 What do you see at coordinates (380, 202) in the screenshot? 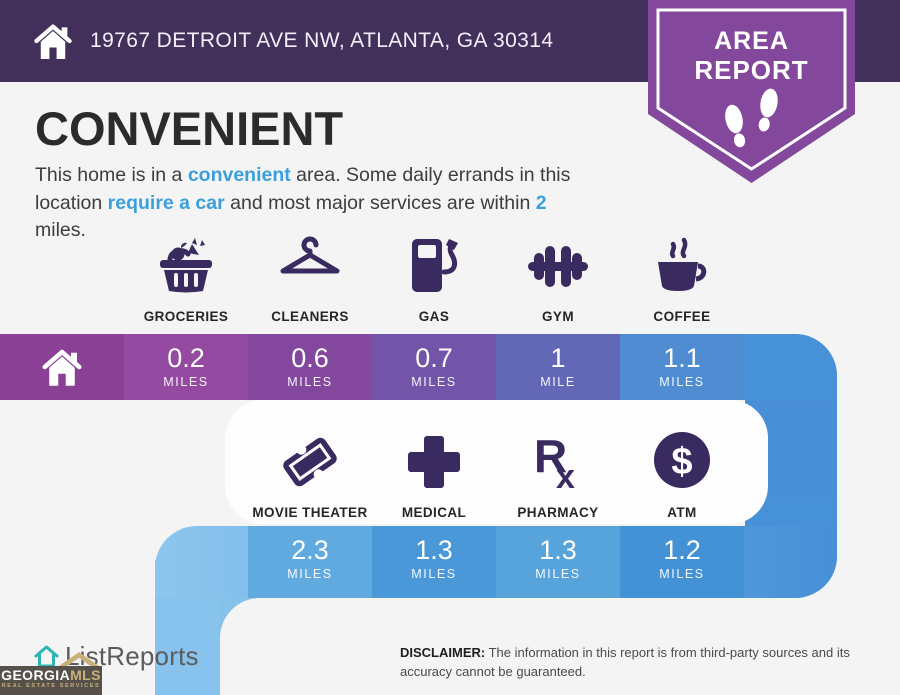
I see `summary-text-part: and most major services are within` at bounding box center [380, 202].